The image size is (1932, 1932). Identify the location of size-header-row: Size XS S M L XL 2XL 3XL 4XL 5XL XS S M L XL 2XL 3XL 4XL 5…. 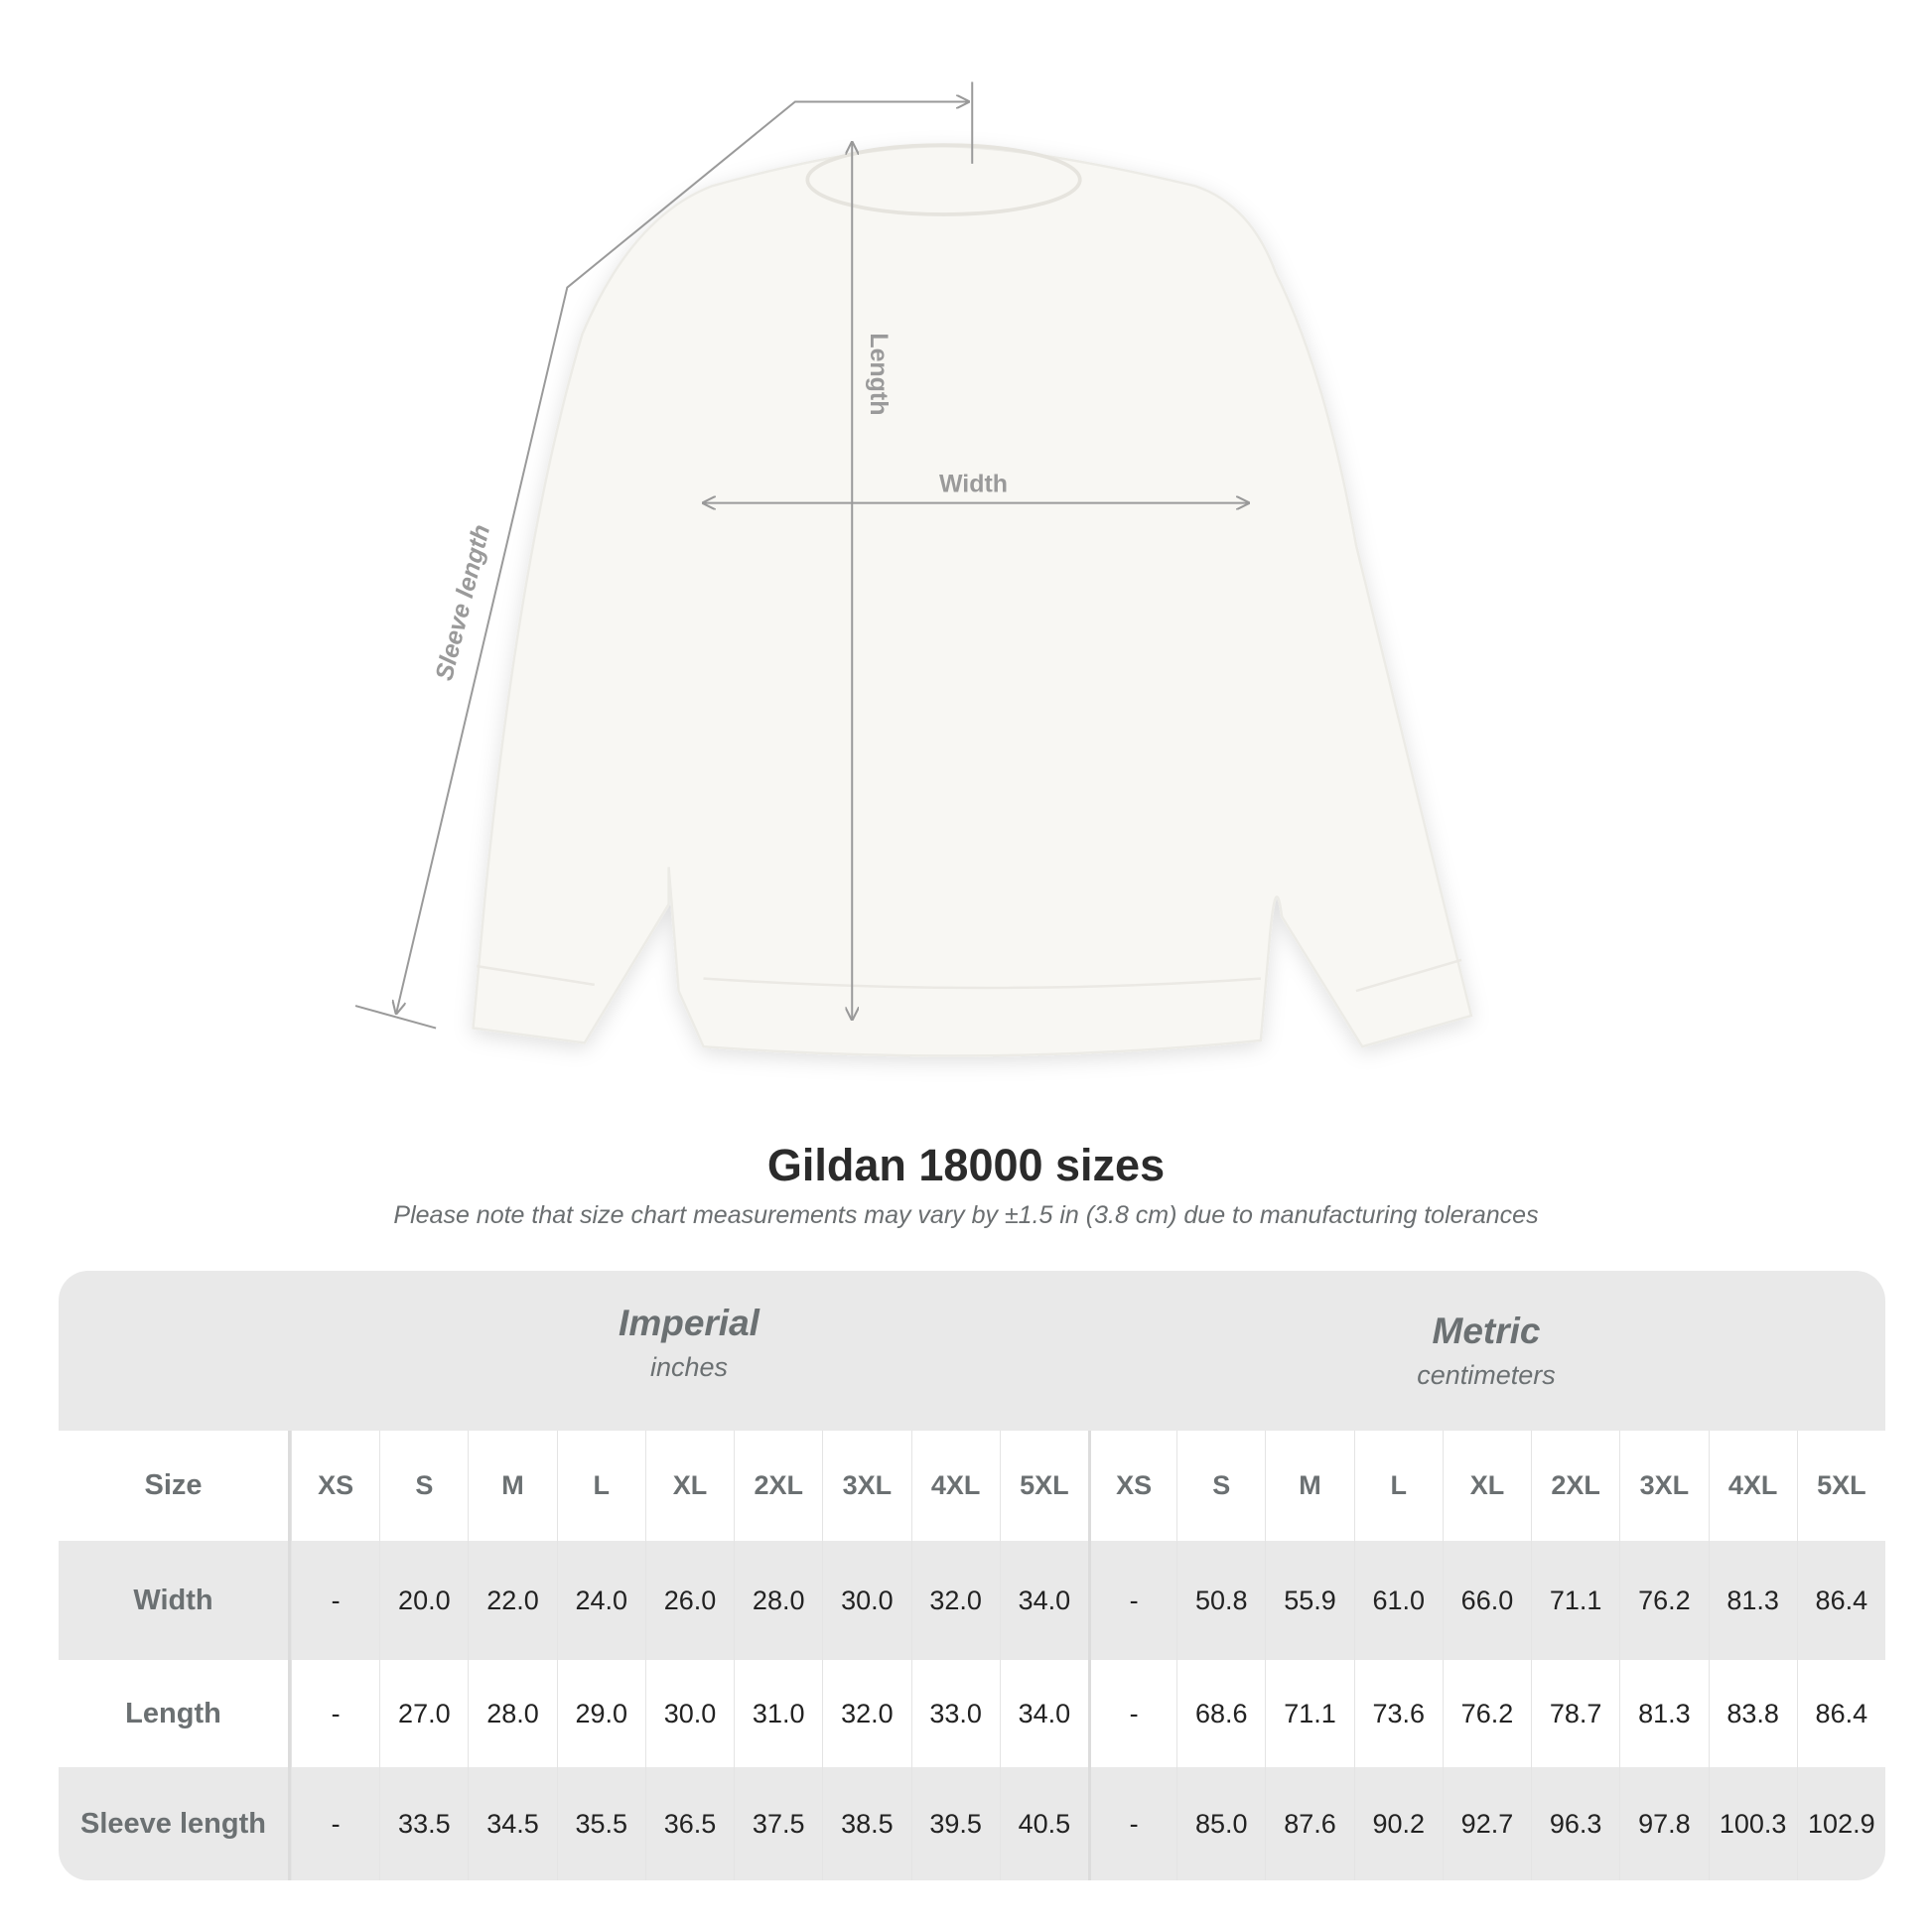
(972, 1486).